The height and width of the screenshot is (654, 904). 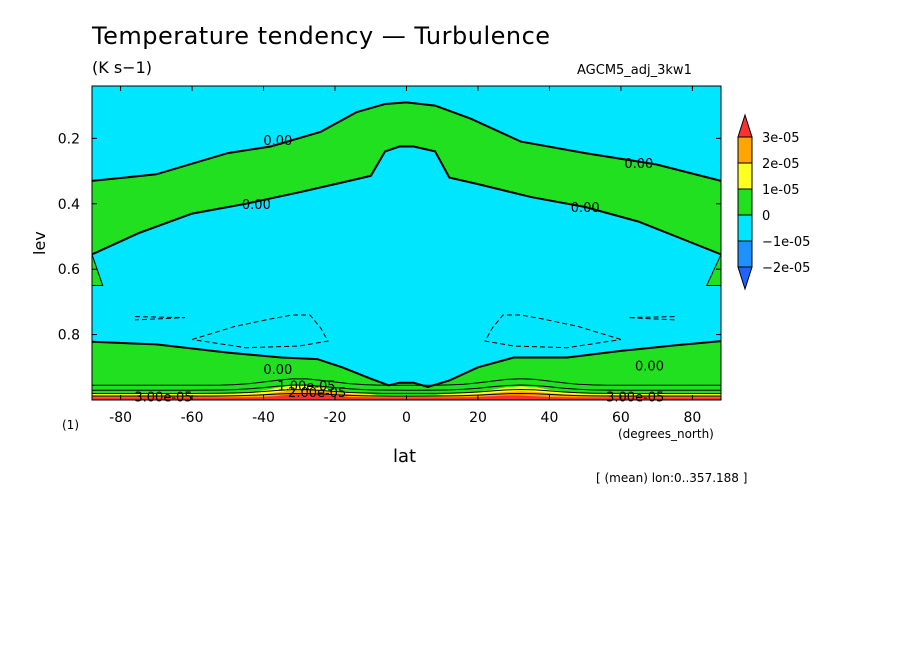 What do you see at coordinates (306, 386) in the screenshot?
I see `contour-label-7: 1.00e-05` at bounding box center [306, 386].